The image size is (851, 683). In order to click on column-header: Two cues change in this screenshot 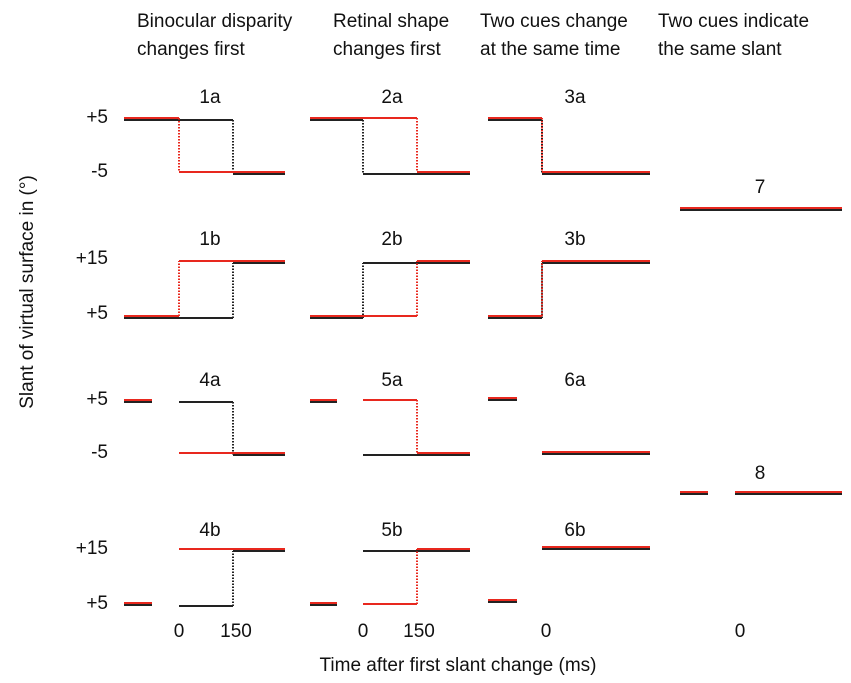, I will do `click(554, 21)`.